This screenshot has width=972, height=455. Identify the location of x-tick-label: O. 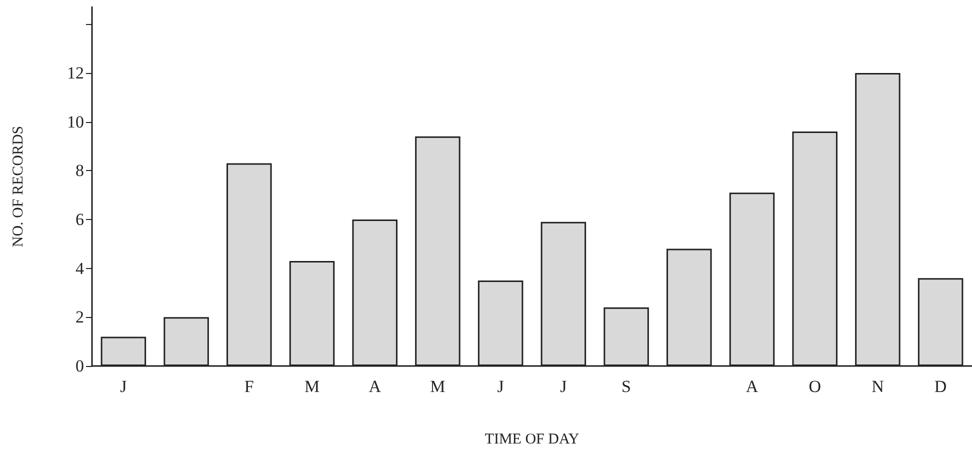
(814, 386).